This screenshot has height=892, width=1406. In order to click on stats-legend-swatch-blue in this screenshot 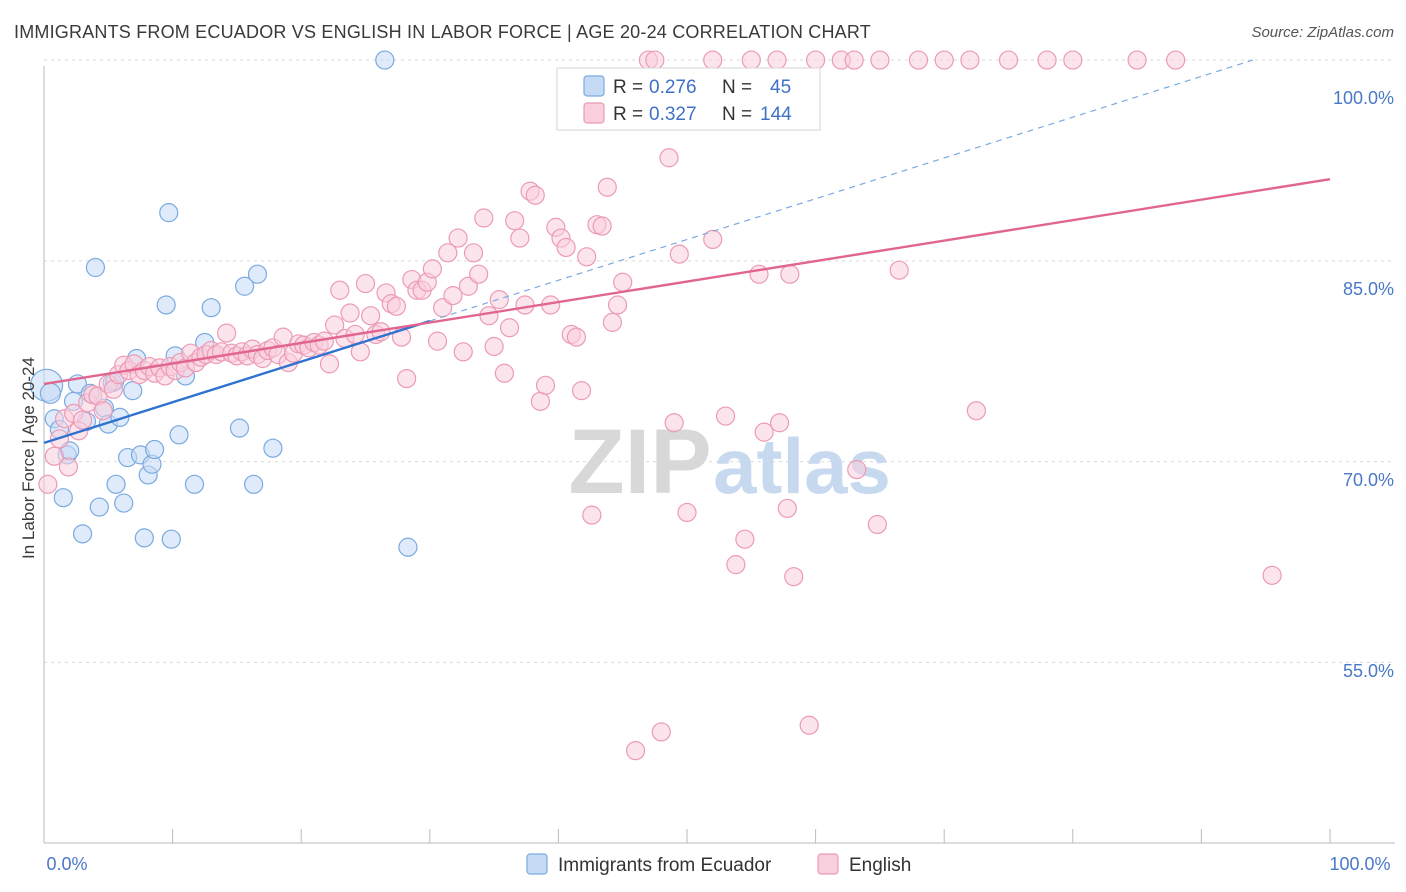, I will do `click(594, 86)`.